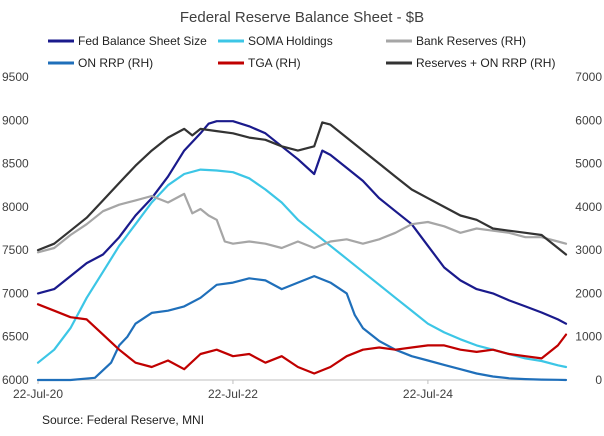 Image resolution: width=604 pixels, height=436 pixels. Describe the element at coordinates (428, 394) in the screenshot. I see `x-tick-label: 22-Jul-24` at that location.